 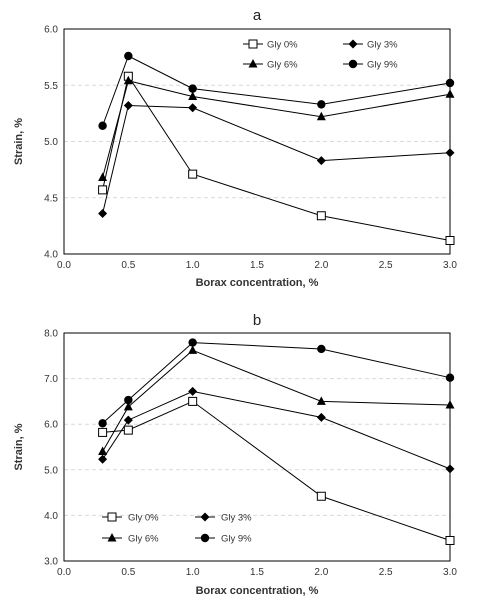 I want to click on panel-b-y-tick-label: 6.0, so click(x=51, y=425).